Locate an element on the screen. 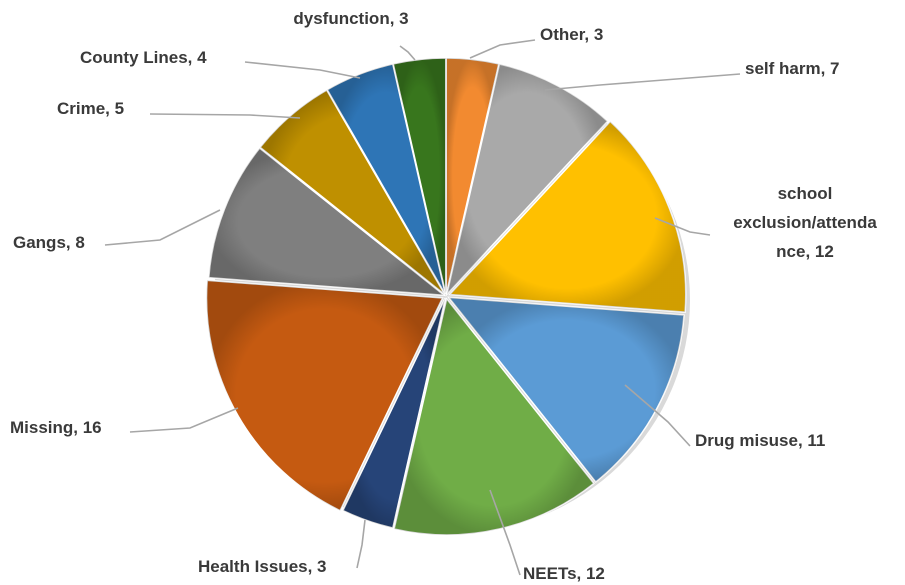 The image size is (905, 585). slice-label-drug-misuse: Drug misuse, 11 is located at coordinates (760, 440).